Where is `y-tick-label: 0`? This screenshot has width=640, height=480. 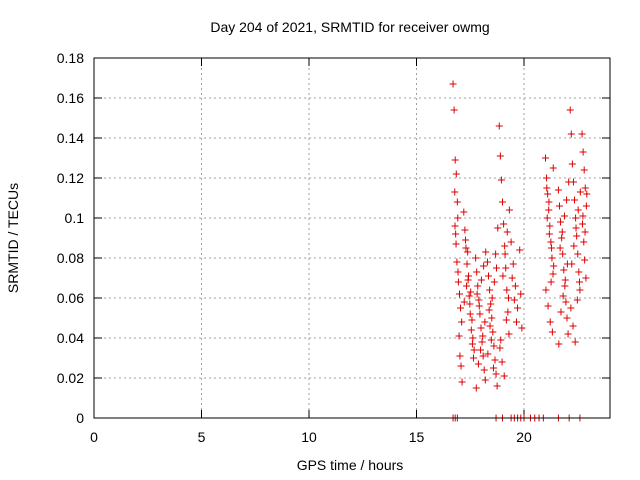 y-tick-label: 0 is located at coordinates (80, 418).